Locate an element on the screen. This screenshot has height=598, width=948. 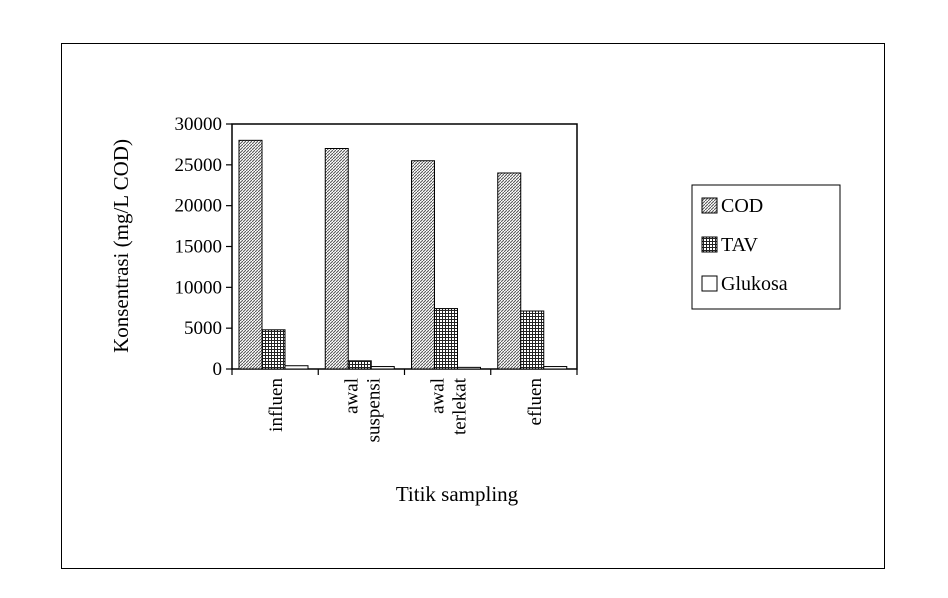
legend-label-glukosa: Glukosa is located at coordinates (754, 284).